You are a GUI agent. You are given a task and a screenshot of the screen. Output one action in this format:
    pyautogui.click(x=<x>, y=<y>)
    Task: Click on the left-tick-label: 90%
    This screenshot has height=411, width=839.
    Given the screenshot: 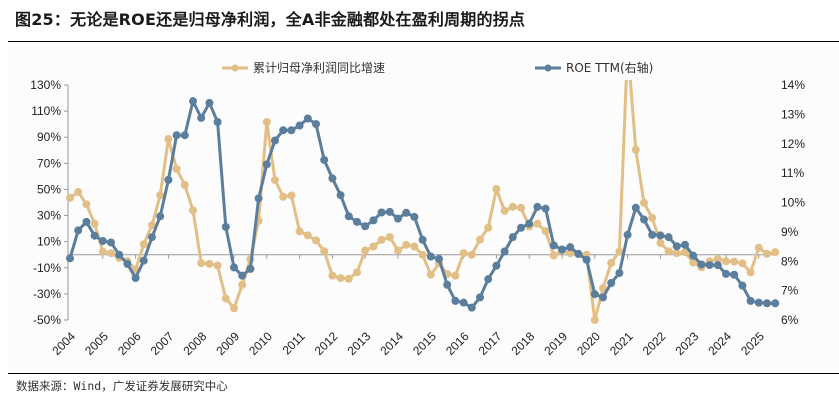 What is the action you would take?
    pyautogui.click(x=49, y=137)
    